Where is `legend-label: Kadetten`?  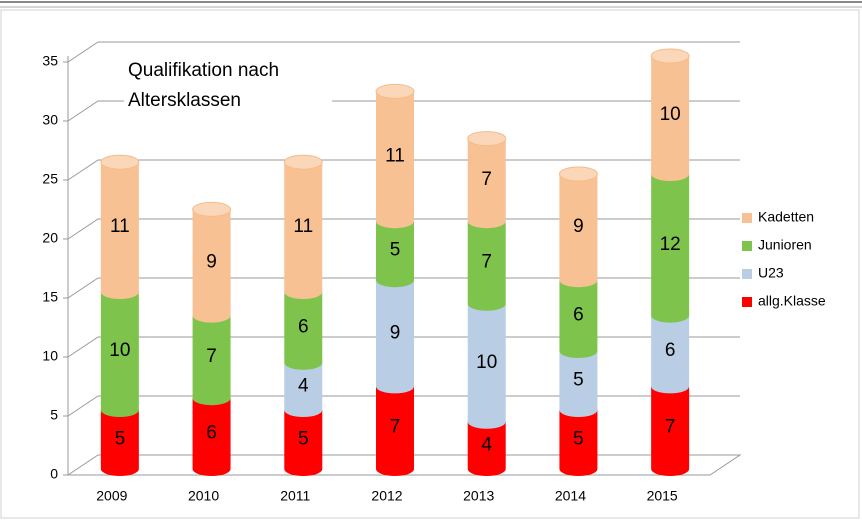
legend-label: Kadetten is located at coordinates (786, 217).